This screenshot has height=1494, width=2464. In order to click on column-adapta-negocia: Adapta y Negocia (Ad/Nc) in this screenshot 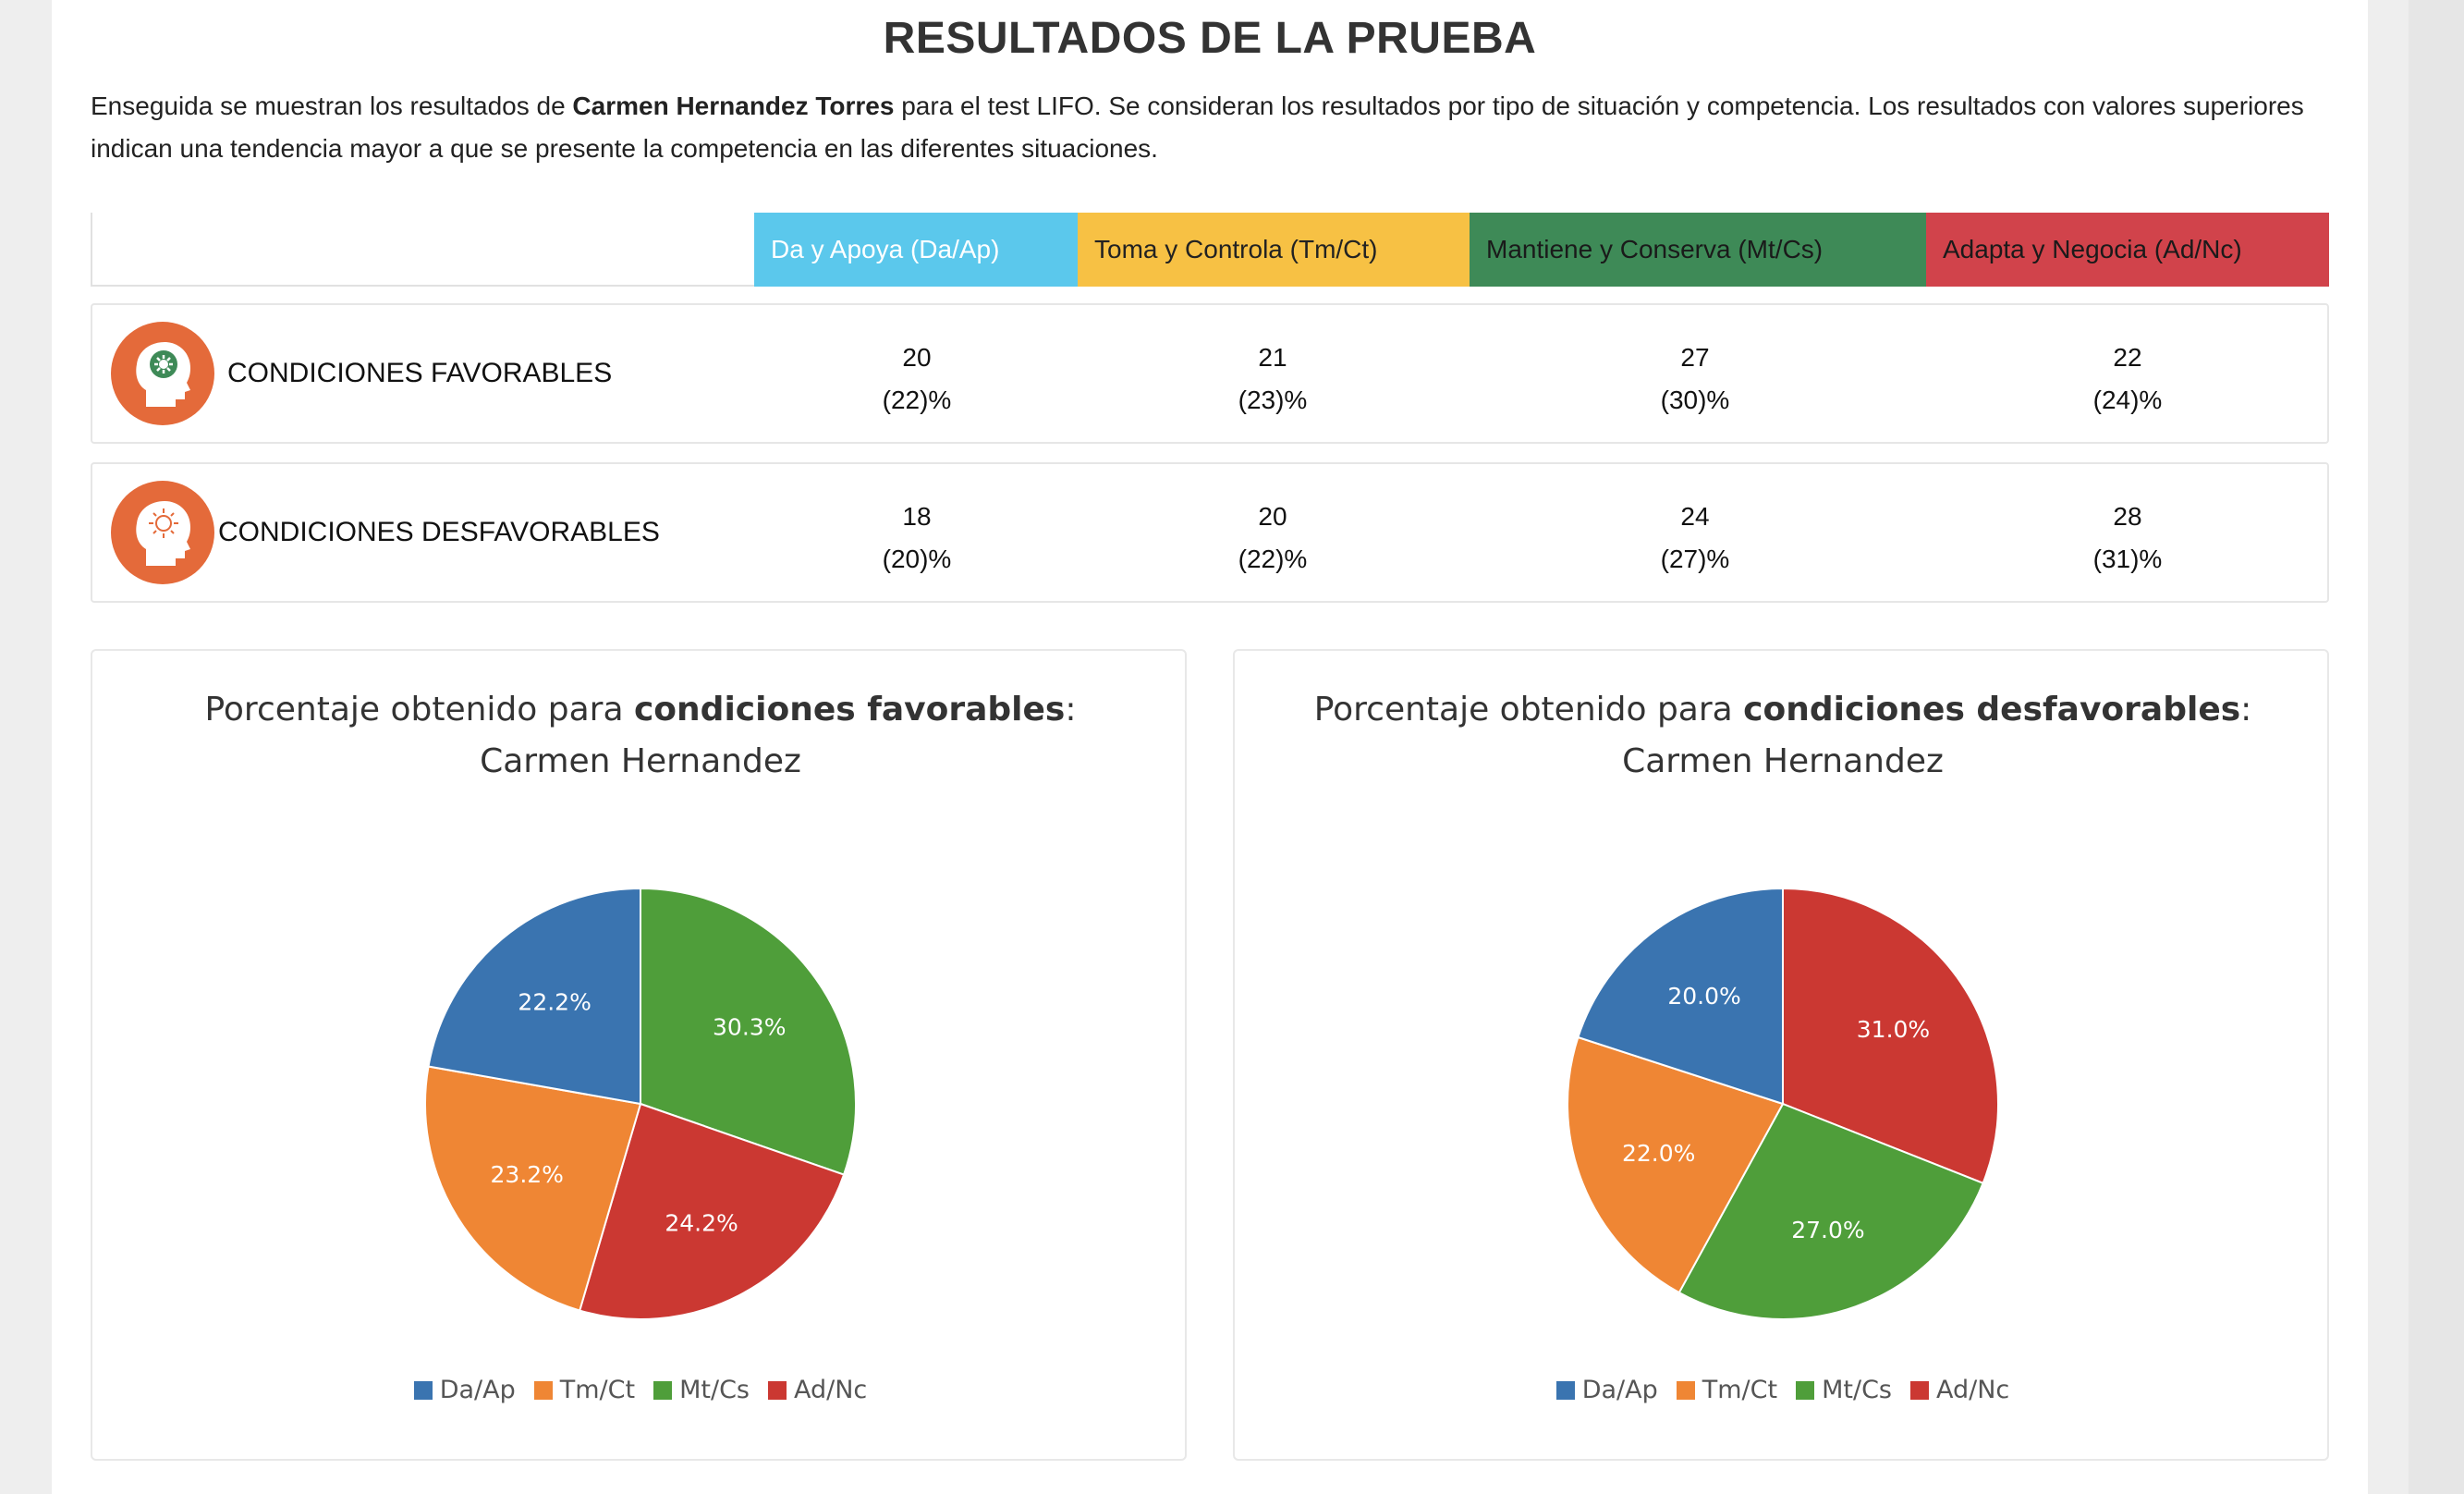, I will do `click(2127, 250)`.